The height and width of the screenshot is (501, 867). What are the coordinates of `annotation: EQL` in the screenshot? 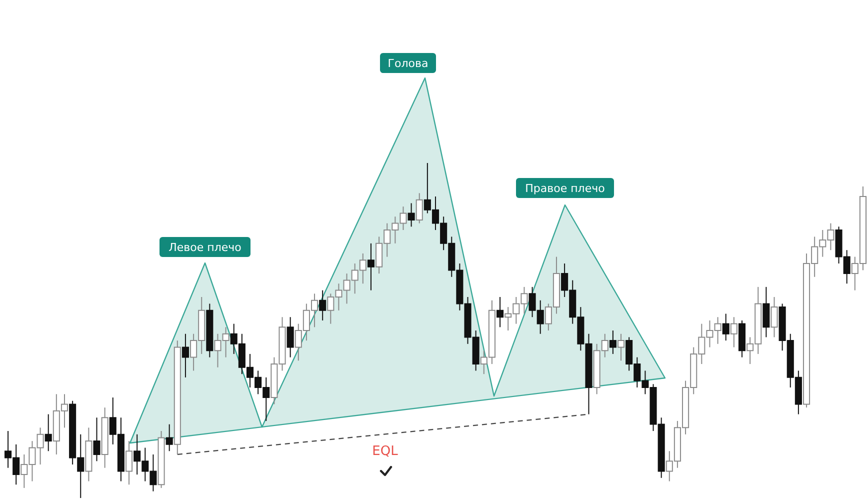 It's located at (385, 451).